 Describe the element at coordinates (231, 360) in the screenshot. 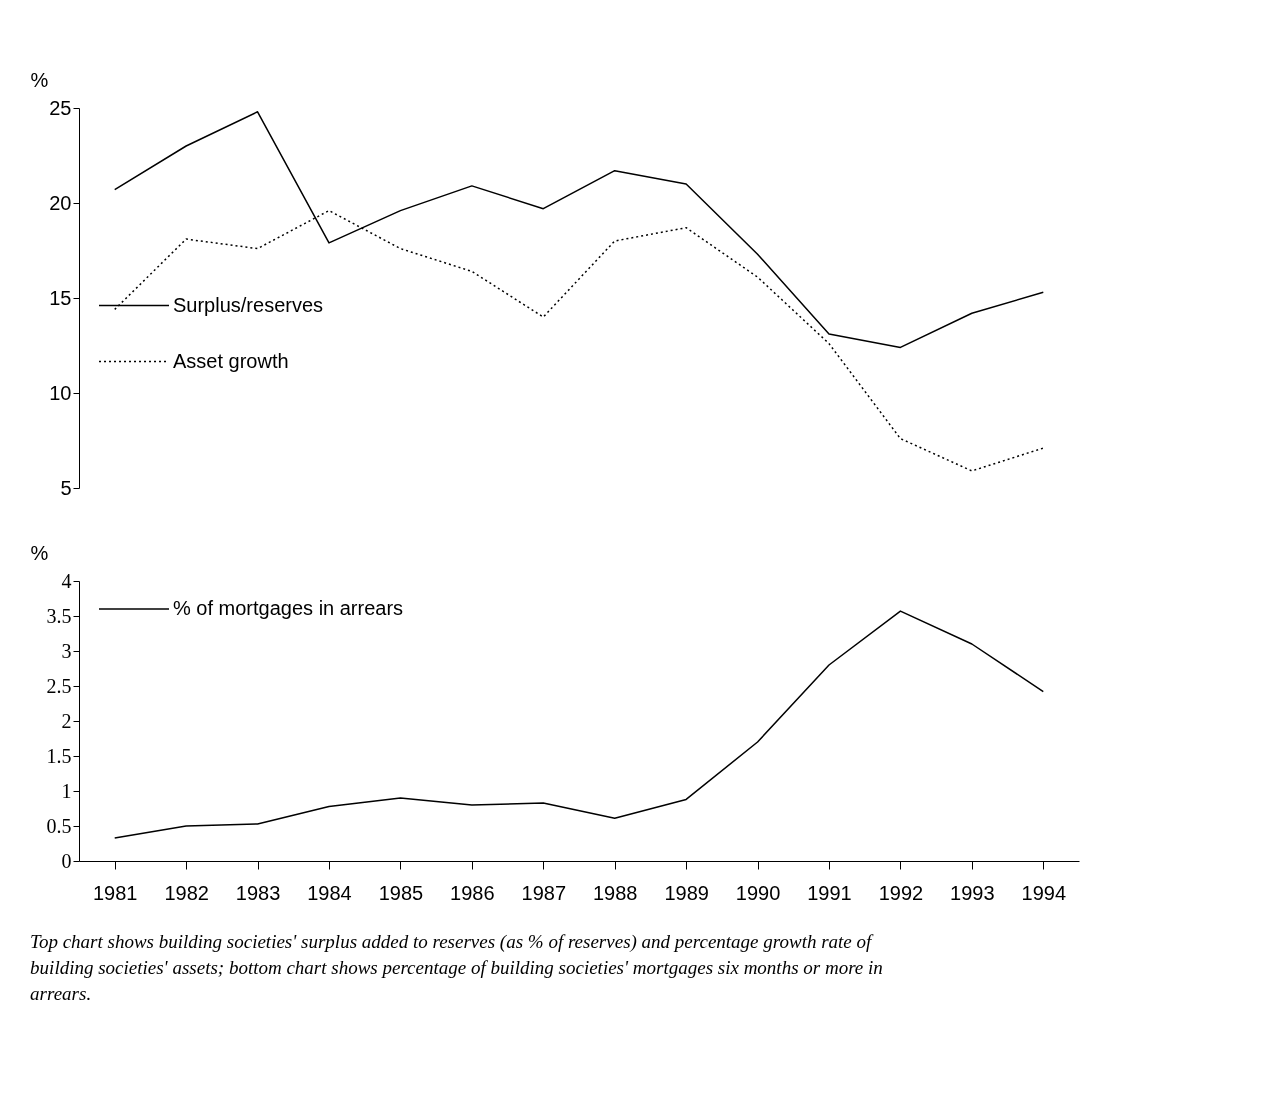

I see `legend-label: Asset growth` at that location.